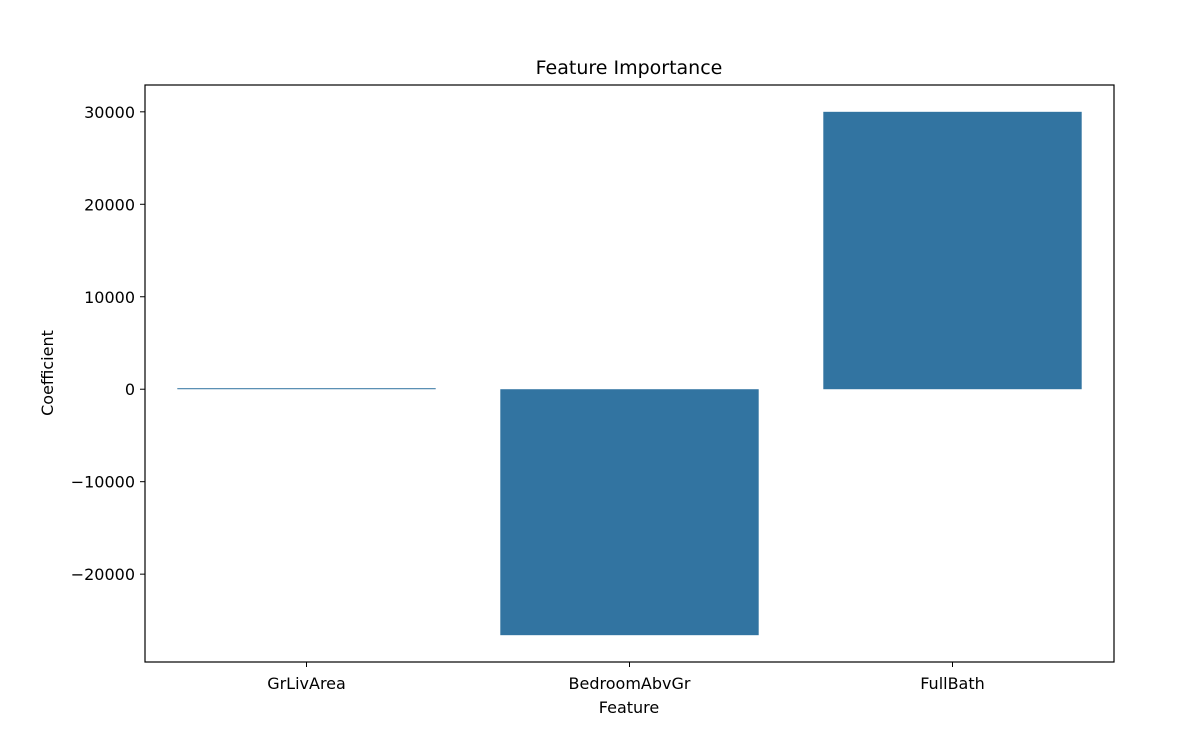 This screenshot has width=1199, height=737. I want to click on chart-title: Feature Importance, so click(629, 68).